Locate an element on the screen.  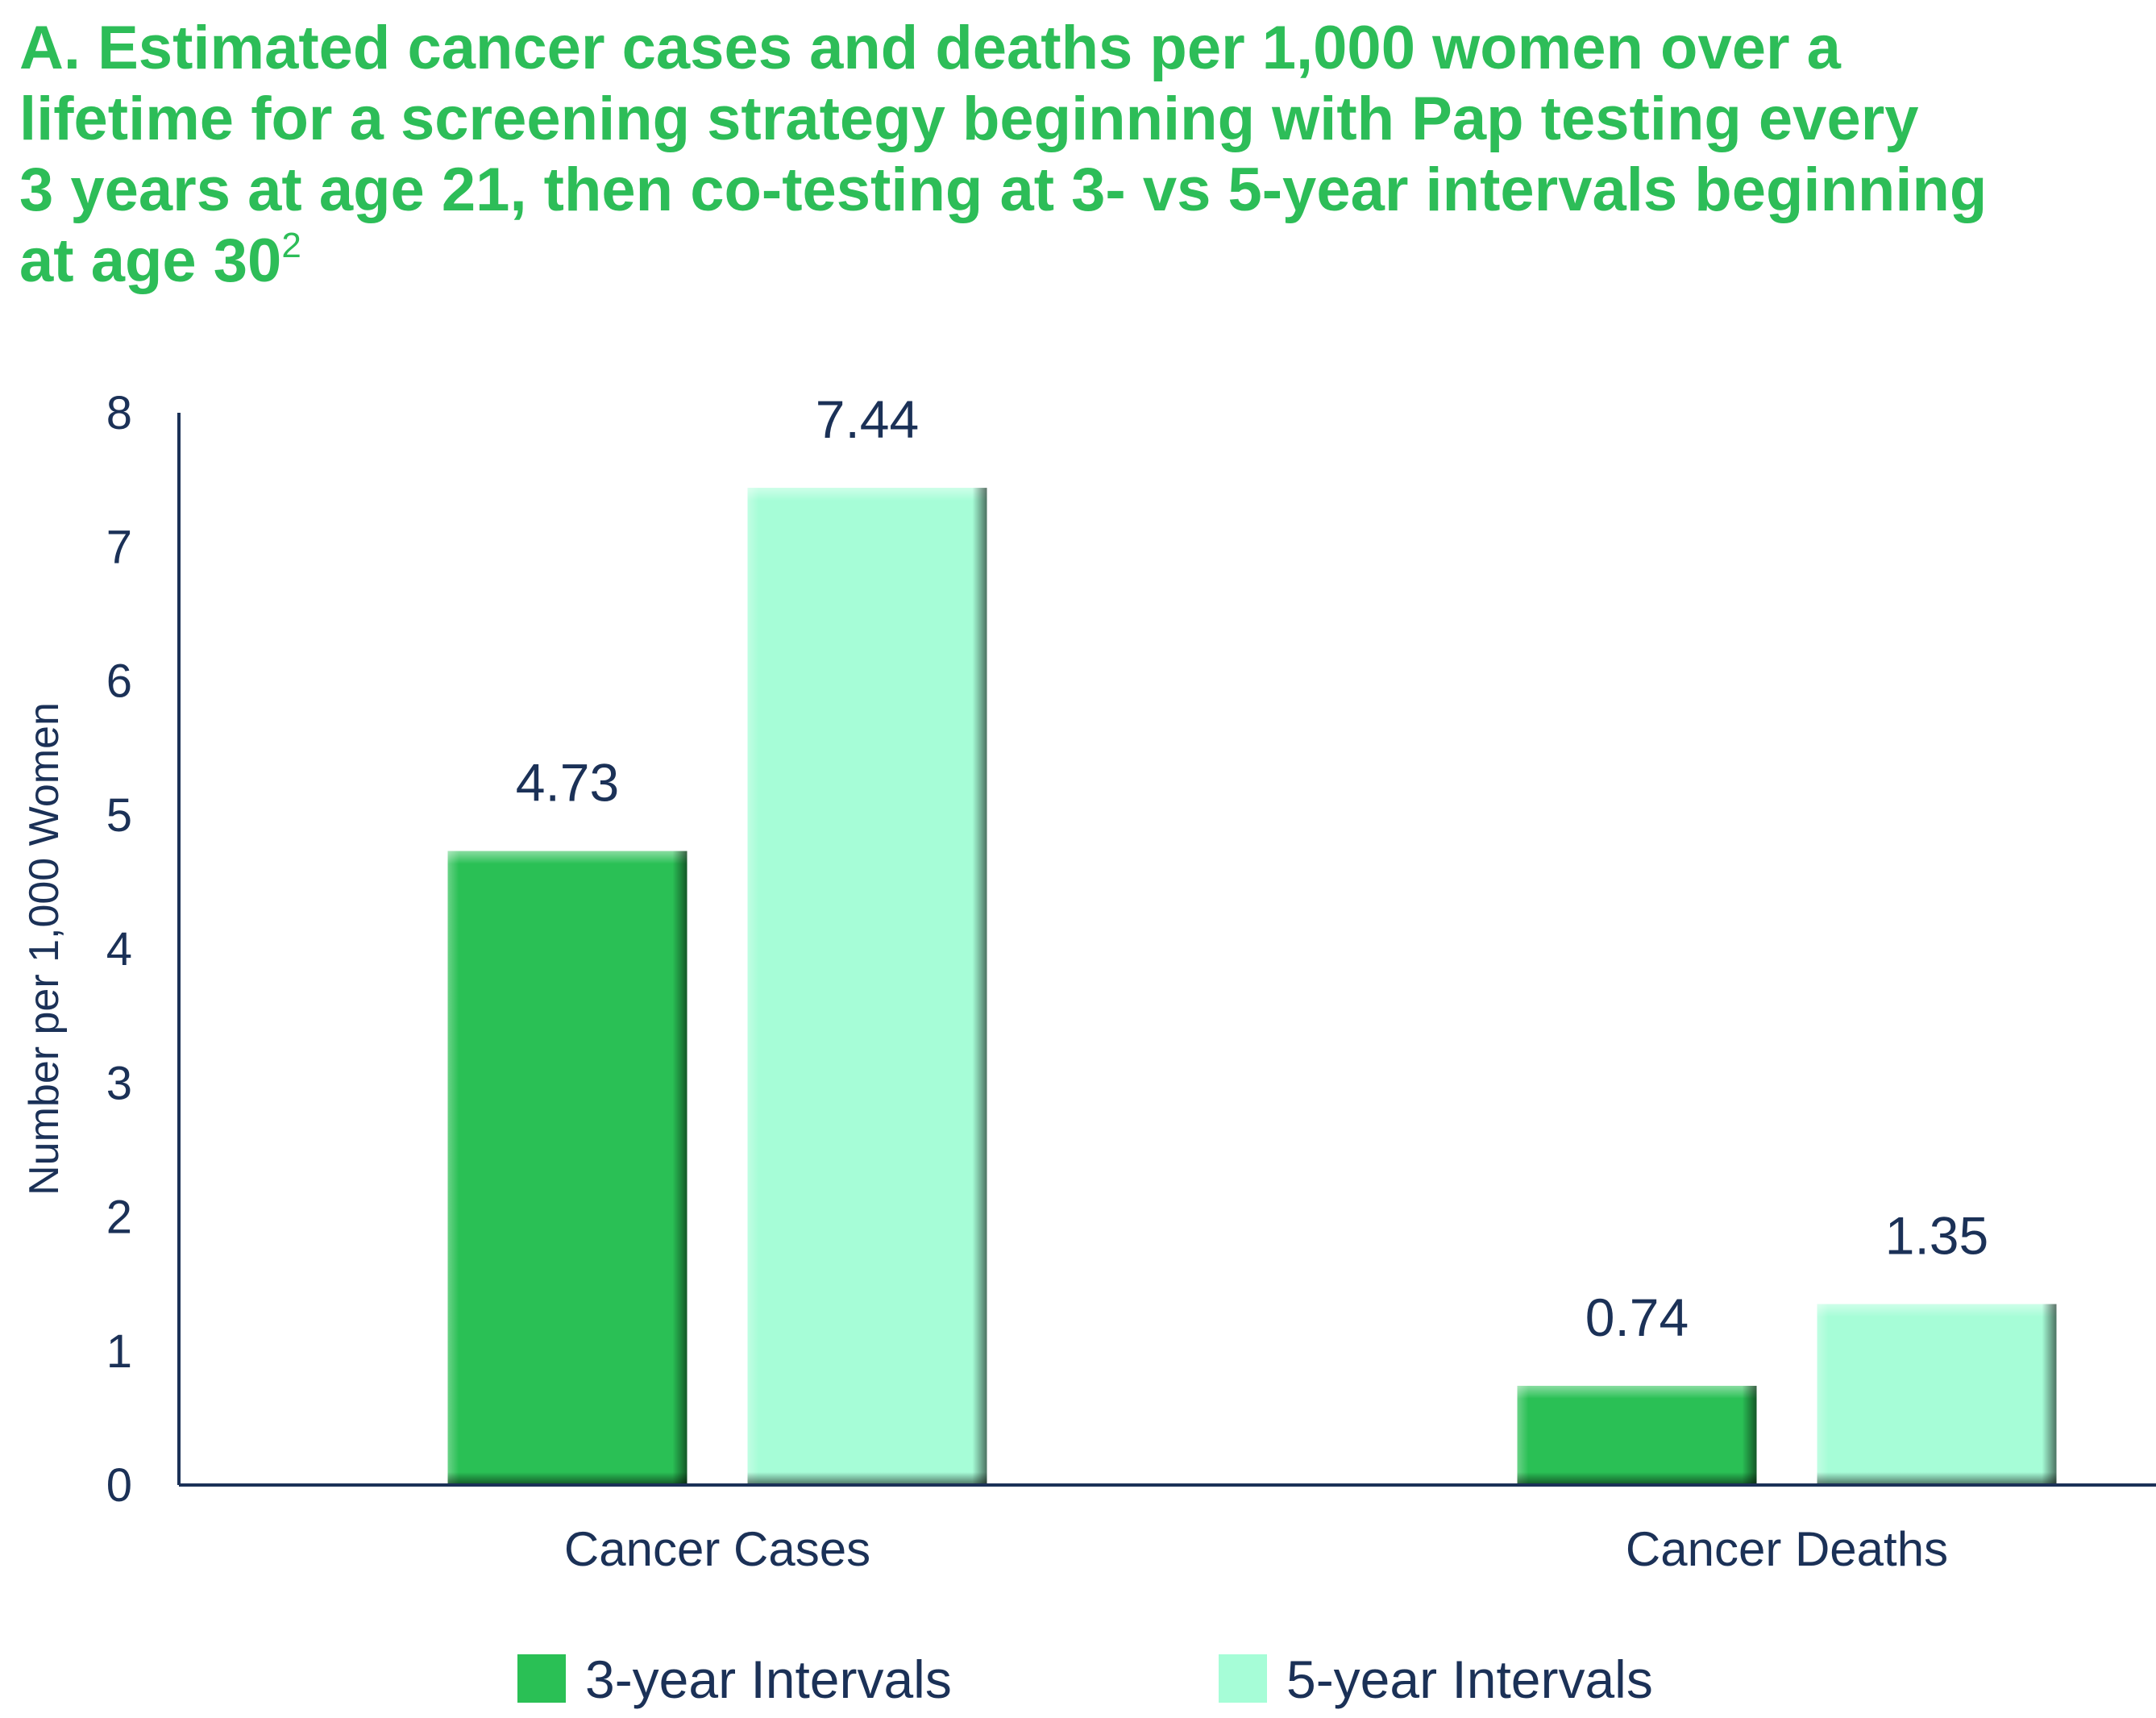
data-label-3yr-cases: 4.73 is located at coordinates (567, 783).